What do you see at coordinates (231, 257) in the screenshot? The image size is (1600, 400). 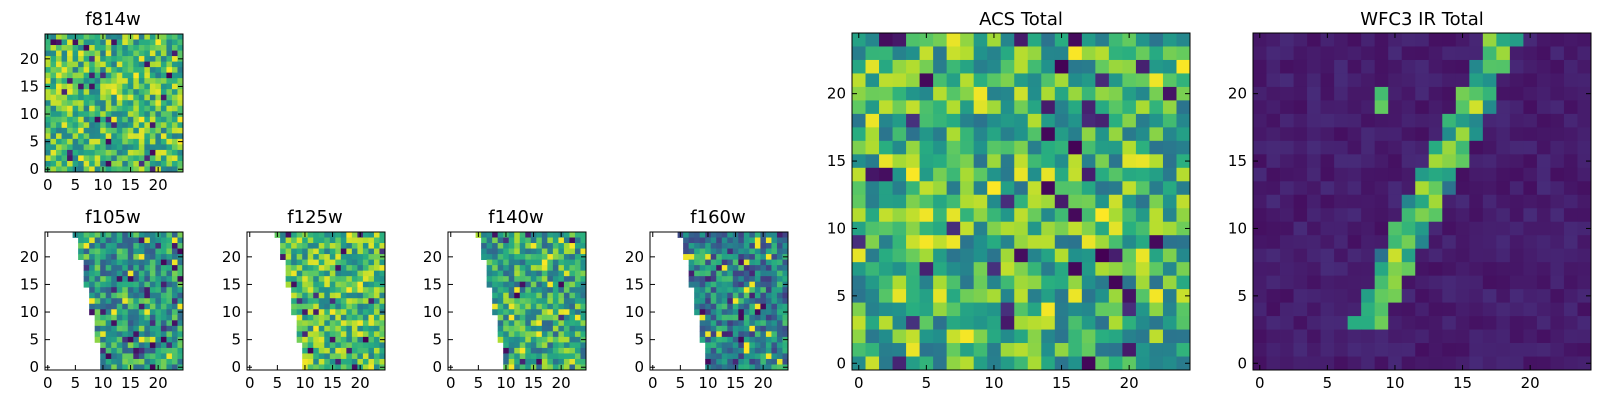 I see `tick-label: 20` at bounding box center [231, 257].